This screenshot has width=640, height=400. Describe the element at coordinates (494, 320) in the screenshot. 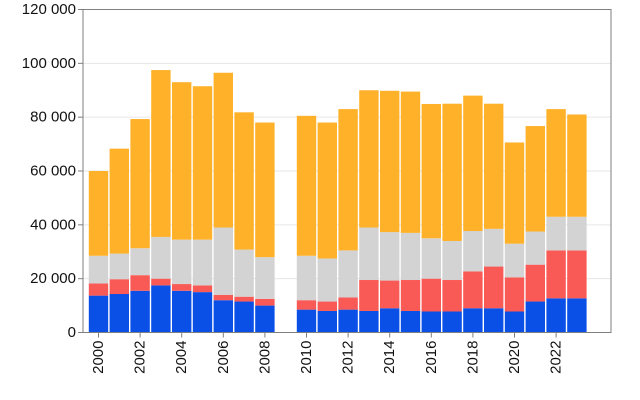

I see `bar-blue-2019` at that location.